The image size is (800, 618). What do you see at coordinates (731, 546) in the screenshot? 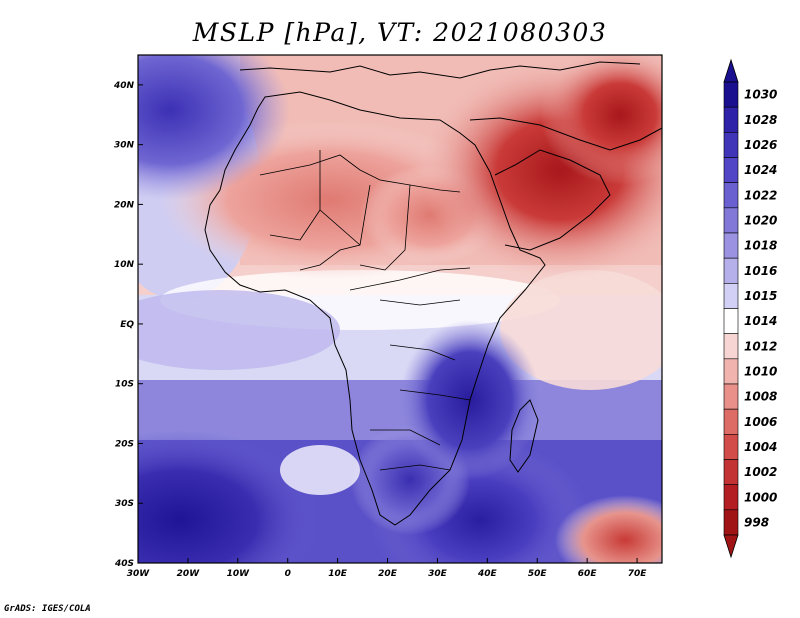
I see `colorbar-bottom-arrow` at bounding box center [731, 546].